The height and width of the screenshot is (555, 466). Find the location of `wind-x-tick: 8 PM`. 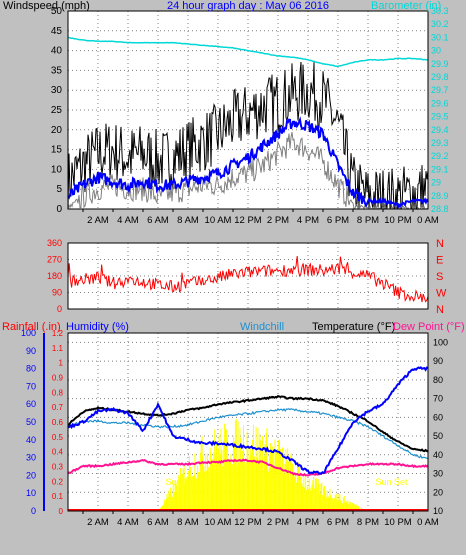

wind-x-tick: 8 PM is located at coordinates (368, 220).